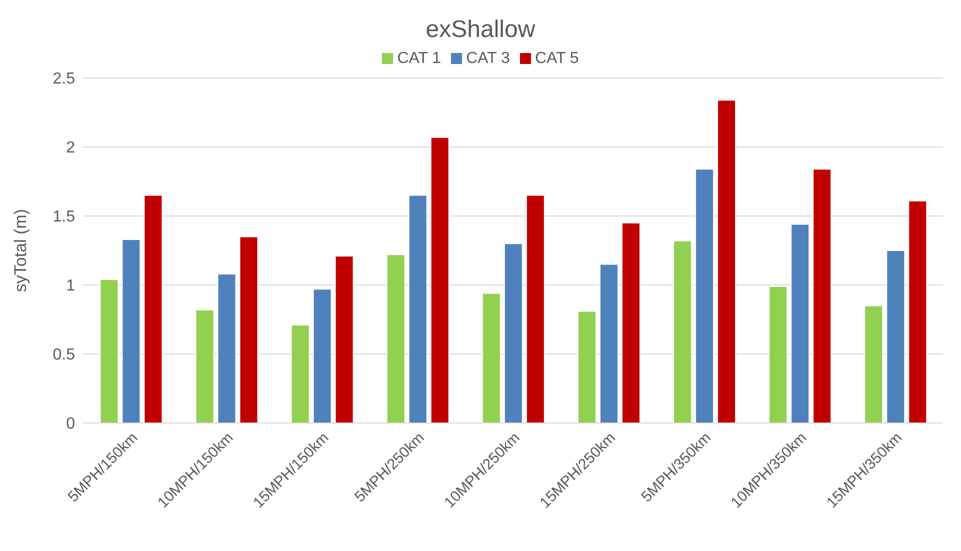 This screenshot has width=961, height=551. What do you see at coordinates (71, 424) in the screenshot?
I see `y-tick-label: 0` at bounding box center [71, 424].